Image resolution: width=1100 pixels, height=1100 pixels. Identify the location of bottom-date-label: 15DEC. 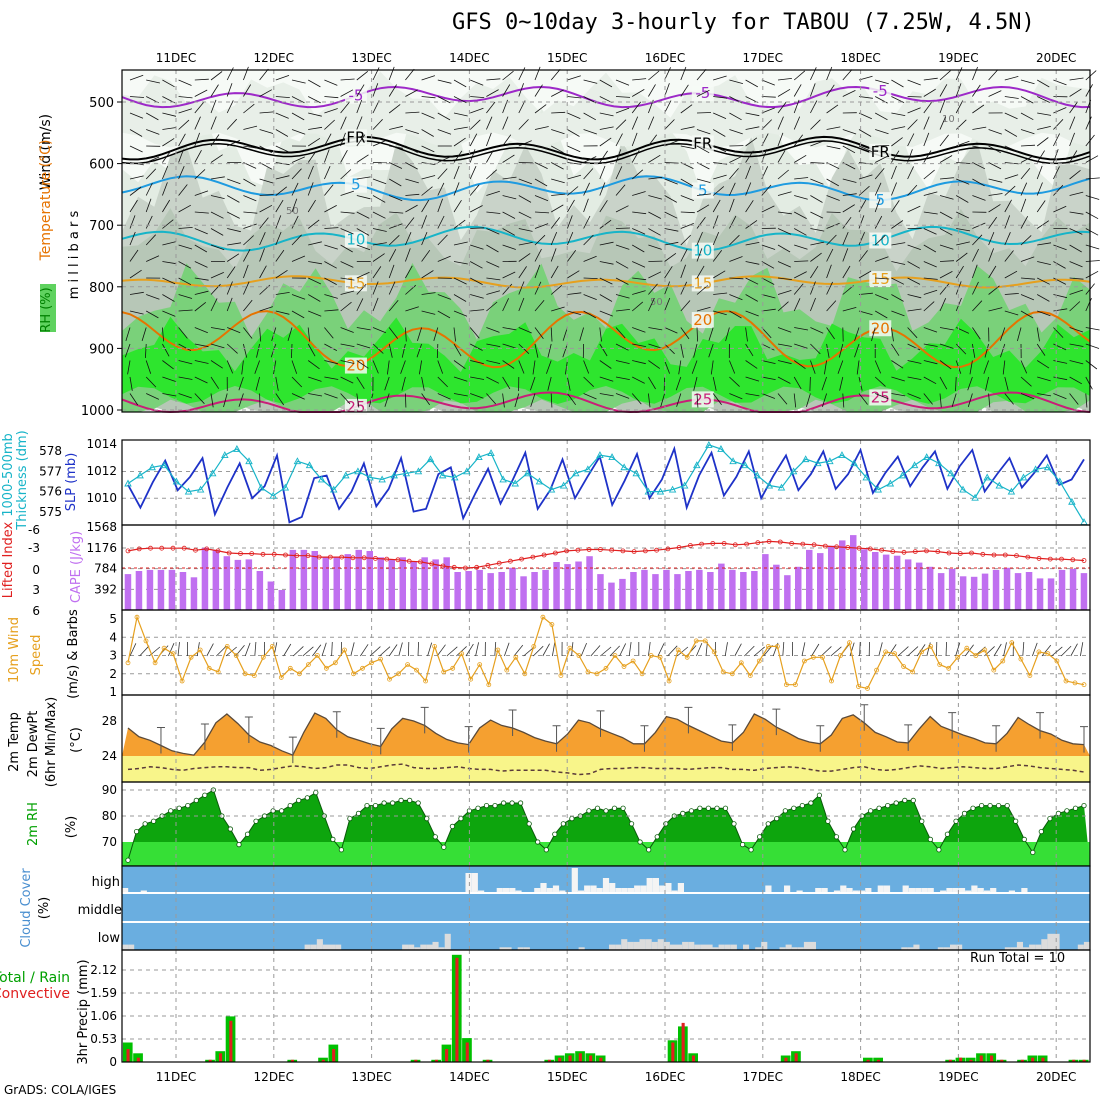
(567, 1077).